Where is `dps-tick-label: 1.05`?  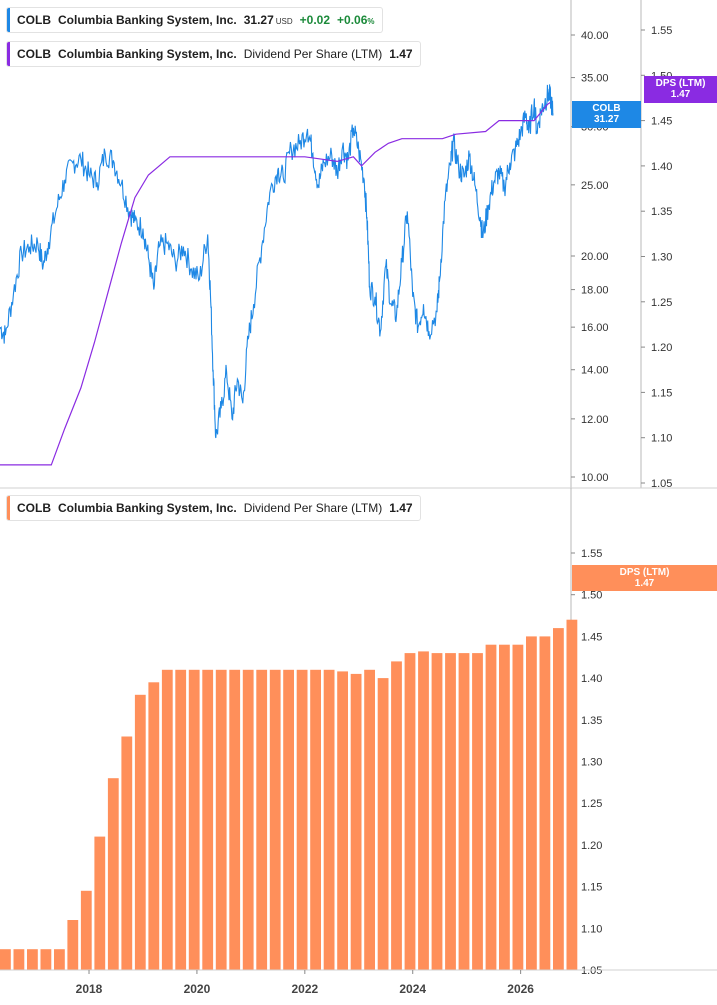 dps-tick-label: 1.05 is located at coordinates (661, 484).